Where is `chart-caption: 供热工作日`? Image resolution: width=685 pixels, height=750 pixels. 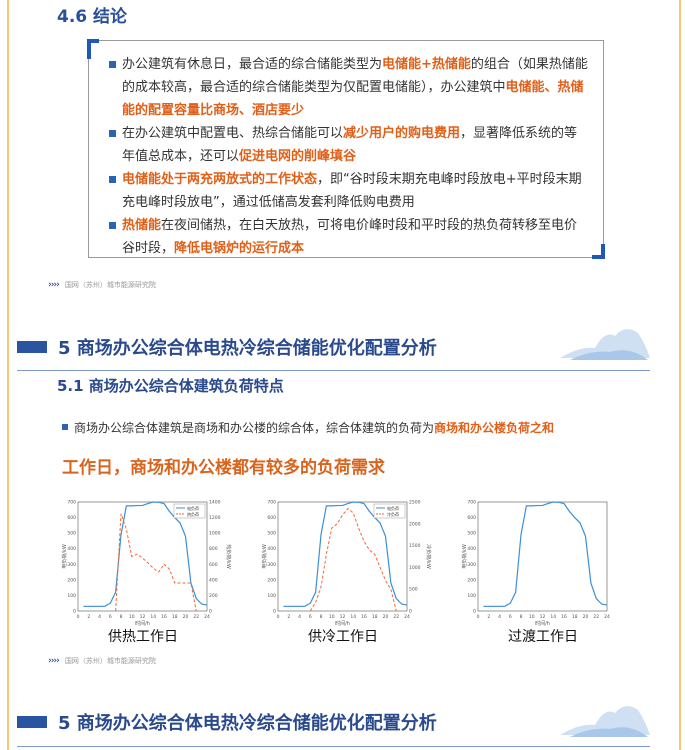 chart-caption: 供热工作日 is located at coordinates (143, 637).